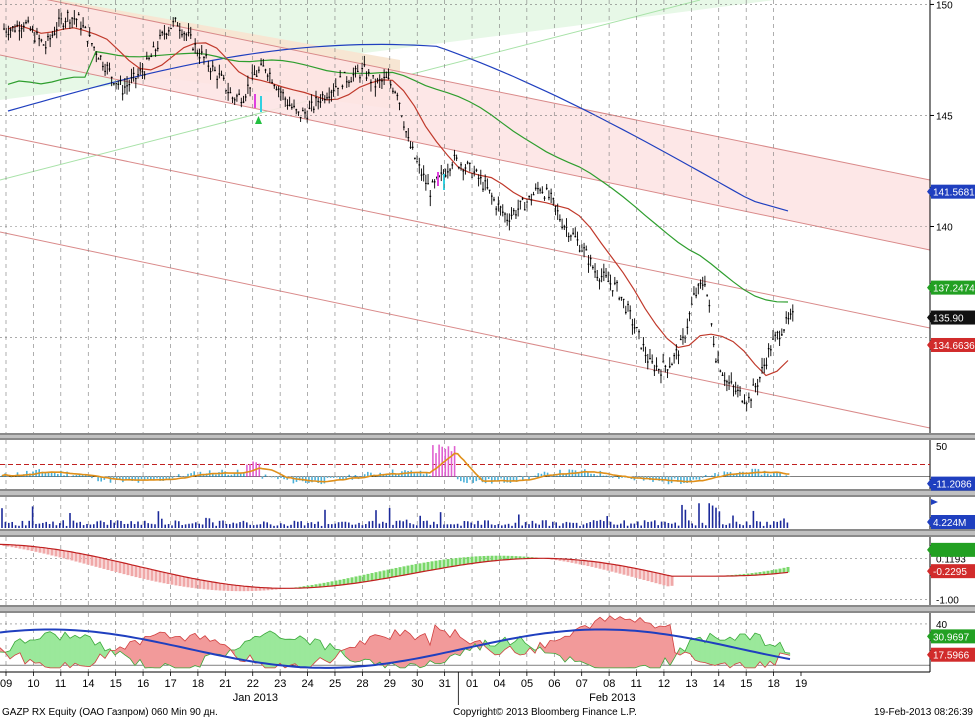 The height and width of the screenshot is (723, 975). I want to click on timestamp-label: 19-Feb-2013 08:26:39, so click(923, 712).